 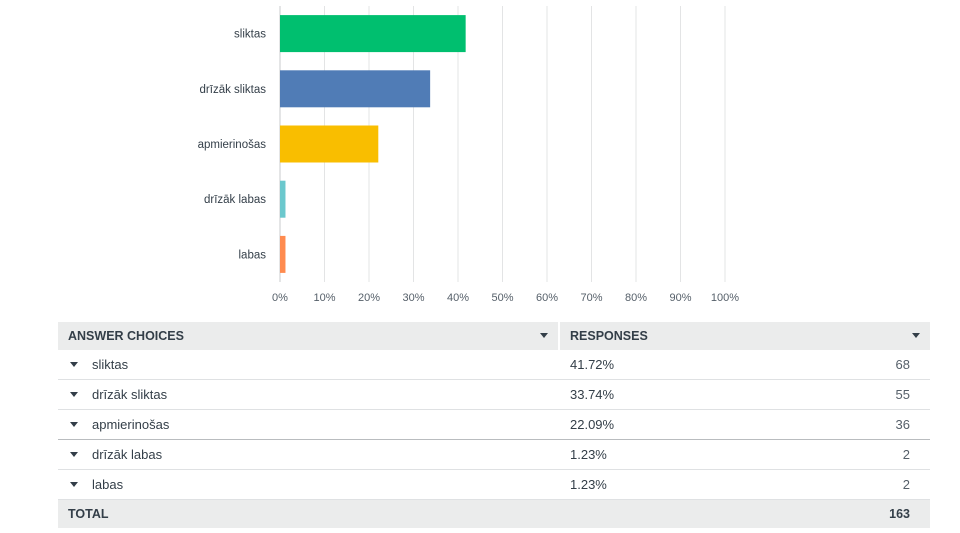 What do you see at coordinates (126, 336) in the screenshot?
I see `answer-choices-header-label: ANSWER CHOICES` at bounding box center [126, 336].